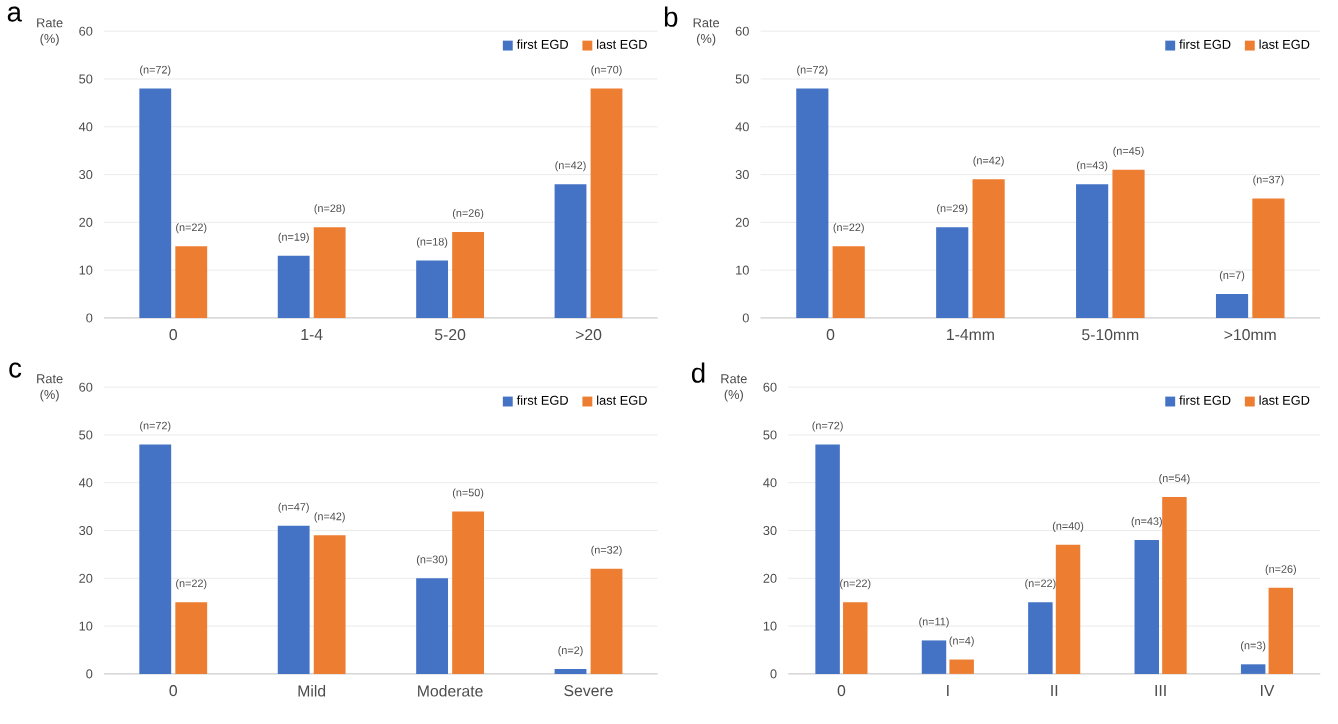 Image resolution: width=1338 pixels, height=724 pixels. What do you see at coordinates (671, 17) in the screenshot?
I see `chart-title: b` at bounding box center [671, 17].